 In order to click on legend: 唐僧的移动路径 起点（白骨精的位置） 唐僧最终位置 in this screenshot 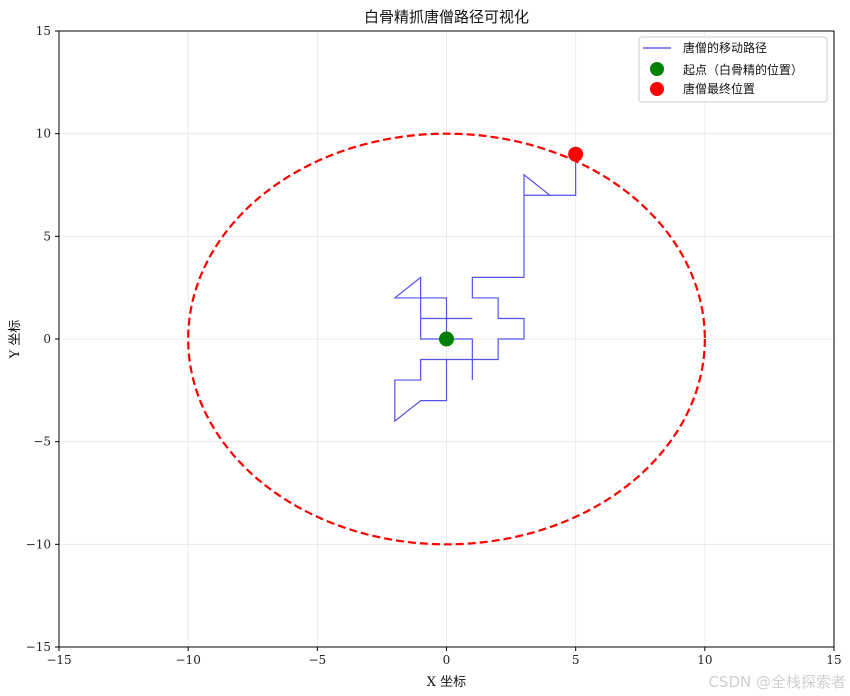, I will do `click(733, 69)`.